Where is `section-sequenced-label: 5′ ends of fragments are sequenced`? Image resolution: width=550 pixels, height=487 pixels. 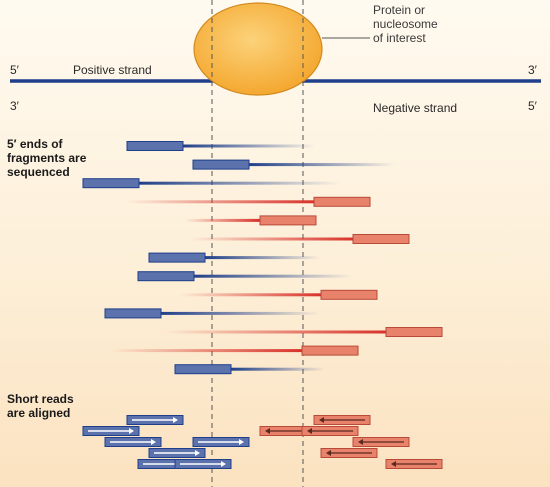 section-sequenced-label: 5′ ends of fragments are sequenced is located at coordinates (47, 158).